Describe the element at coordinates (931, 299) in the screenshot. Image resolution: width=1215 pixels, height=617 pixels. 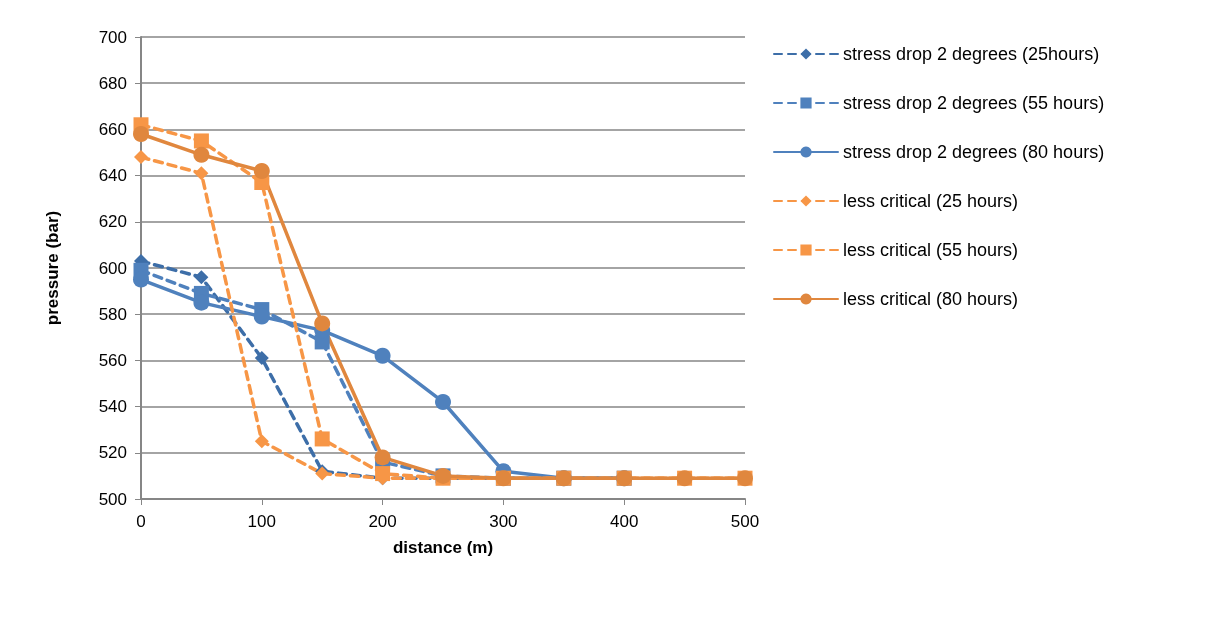
I see `legend-label: less critical (80 hours)` at that location.